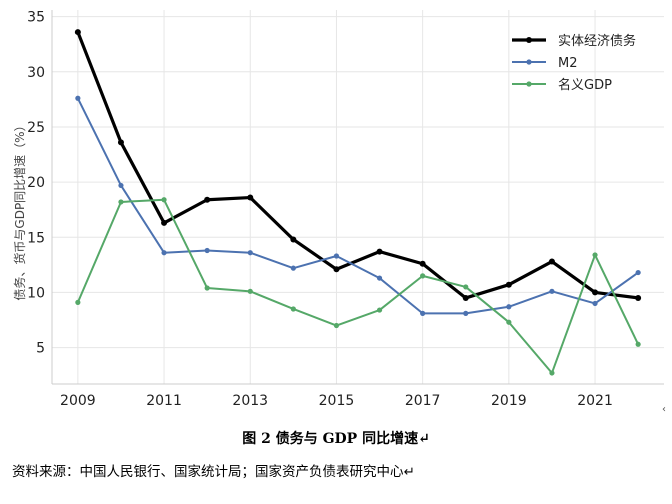 The width and height of the screenshot is (672, 504). I want to click on y-tick-label: 30, so click(36, 73).